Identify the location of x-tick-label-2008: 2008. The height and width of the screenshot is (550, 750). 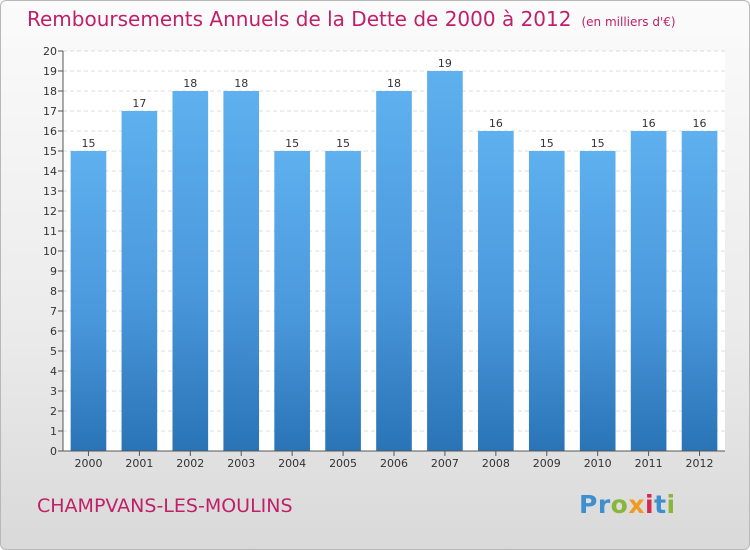
(496, 463).